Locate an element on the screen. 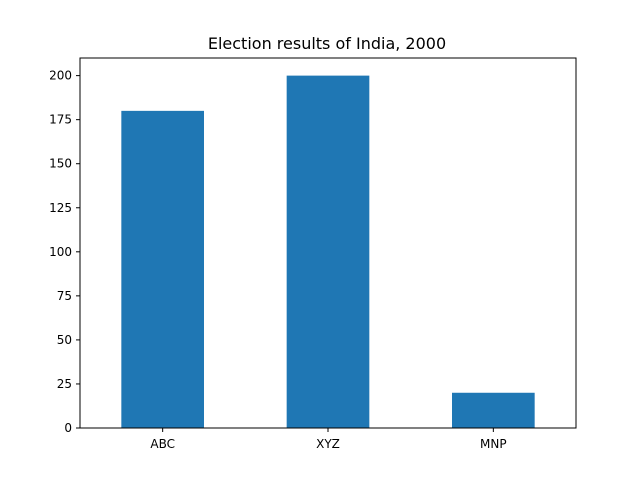 Image resolution: width=640 pixels, height=480 pixels. x-axis: ABC XYZ MNP is located at coordinates (328, 439).